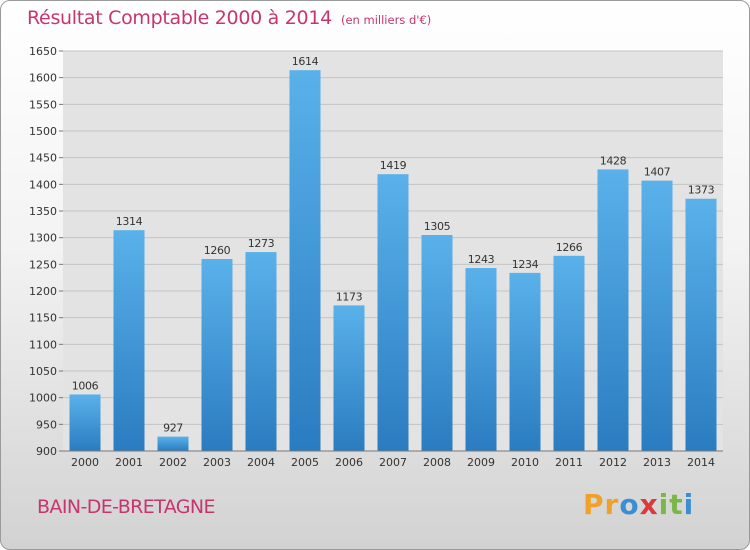  Describe the element at coordinates (43, 371) in the screenshot. I see `y-tick-label: 1050` at that location.